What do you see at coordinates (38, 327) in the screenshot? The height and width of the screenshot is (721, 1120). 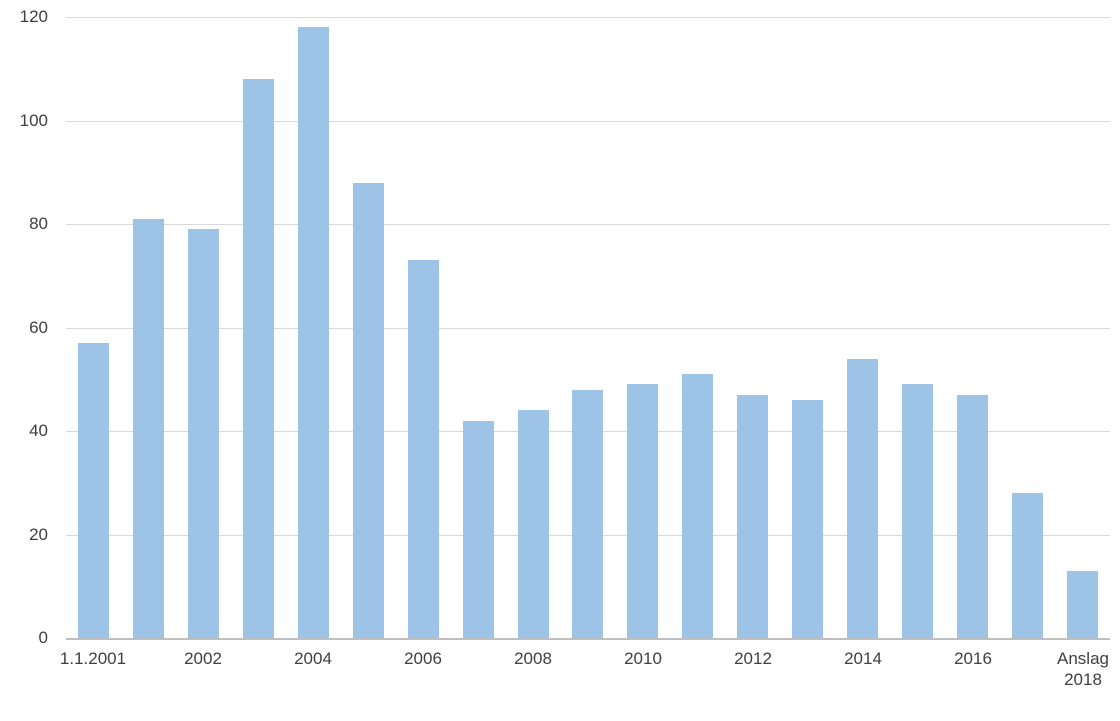 I see `y-axis-tick-label: 60` at bounding box center [38, 327].